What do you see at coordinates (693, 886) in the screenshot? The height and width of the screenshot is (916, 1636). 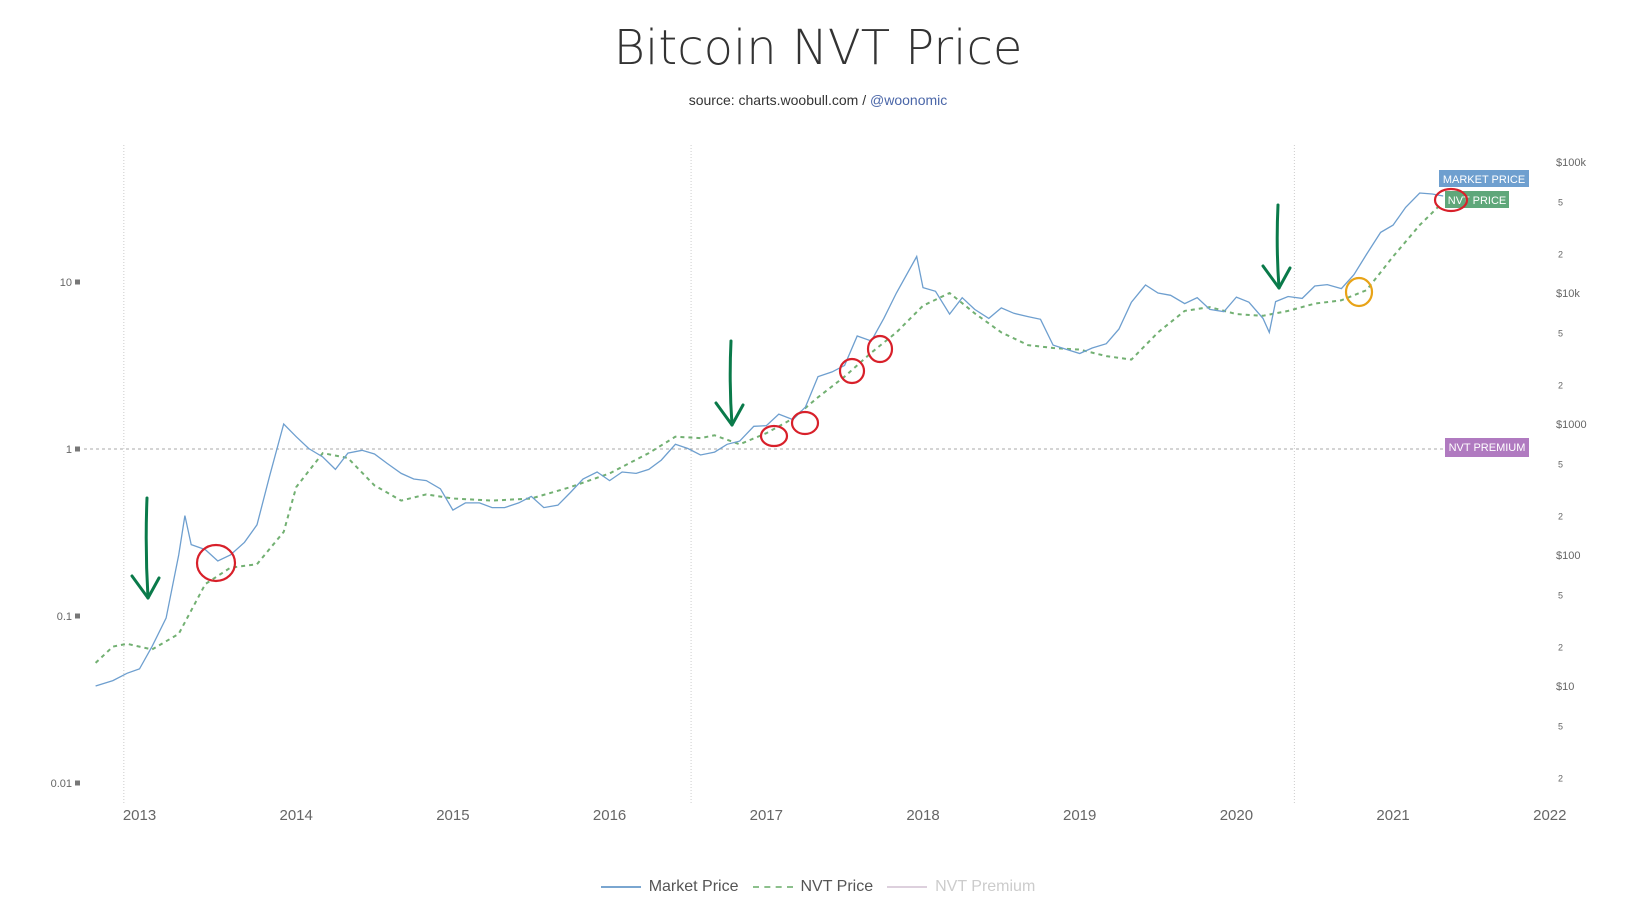 I see `legend-label: Market Price` at bounding box center [693, 886].